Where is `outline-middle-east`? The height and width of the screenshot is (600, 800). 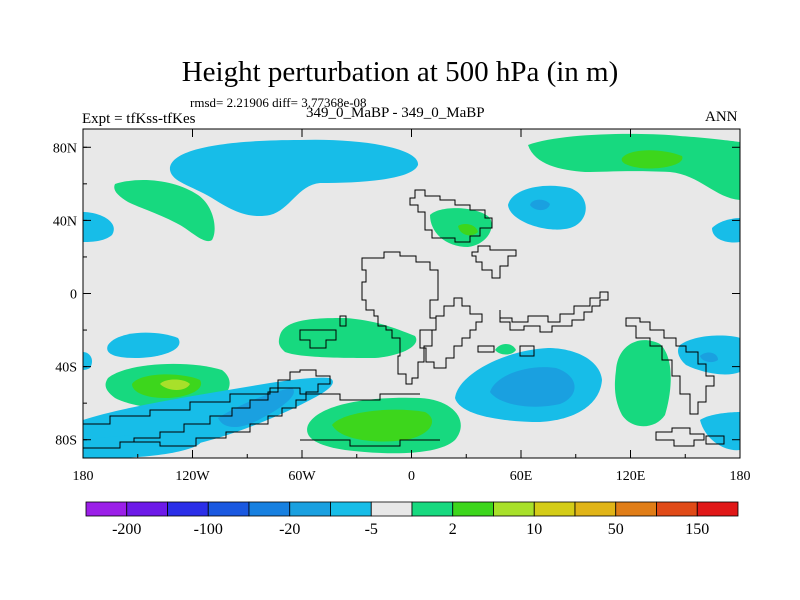 outline-middle-east is located at coordinates (494, 262).